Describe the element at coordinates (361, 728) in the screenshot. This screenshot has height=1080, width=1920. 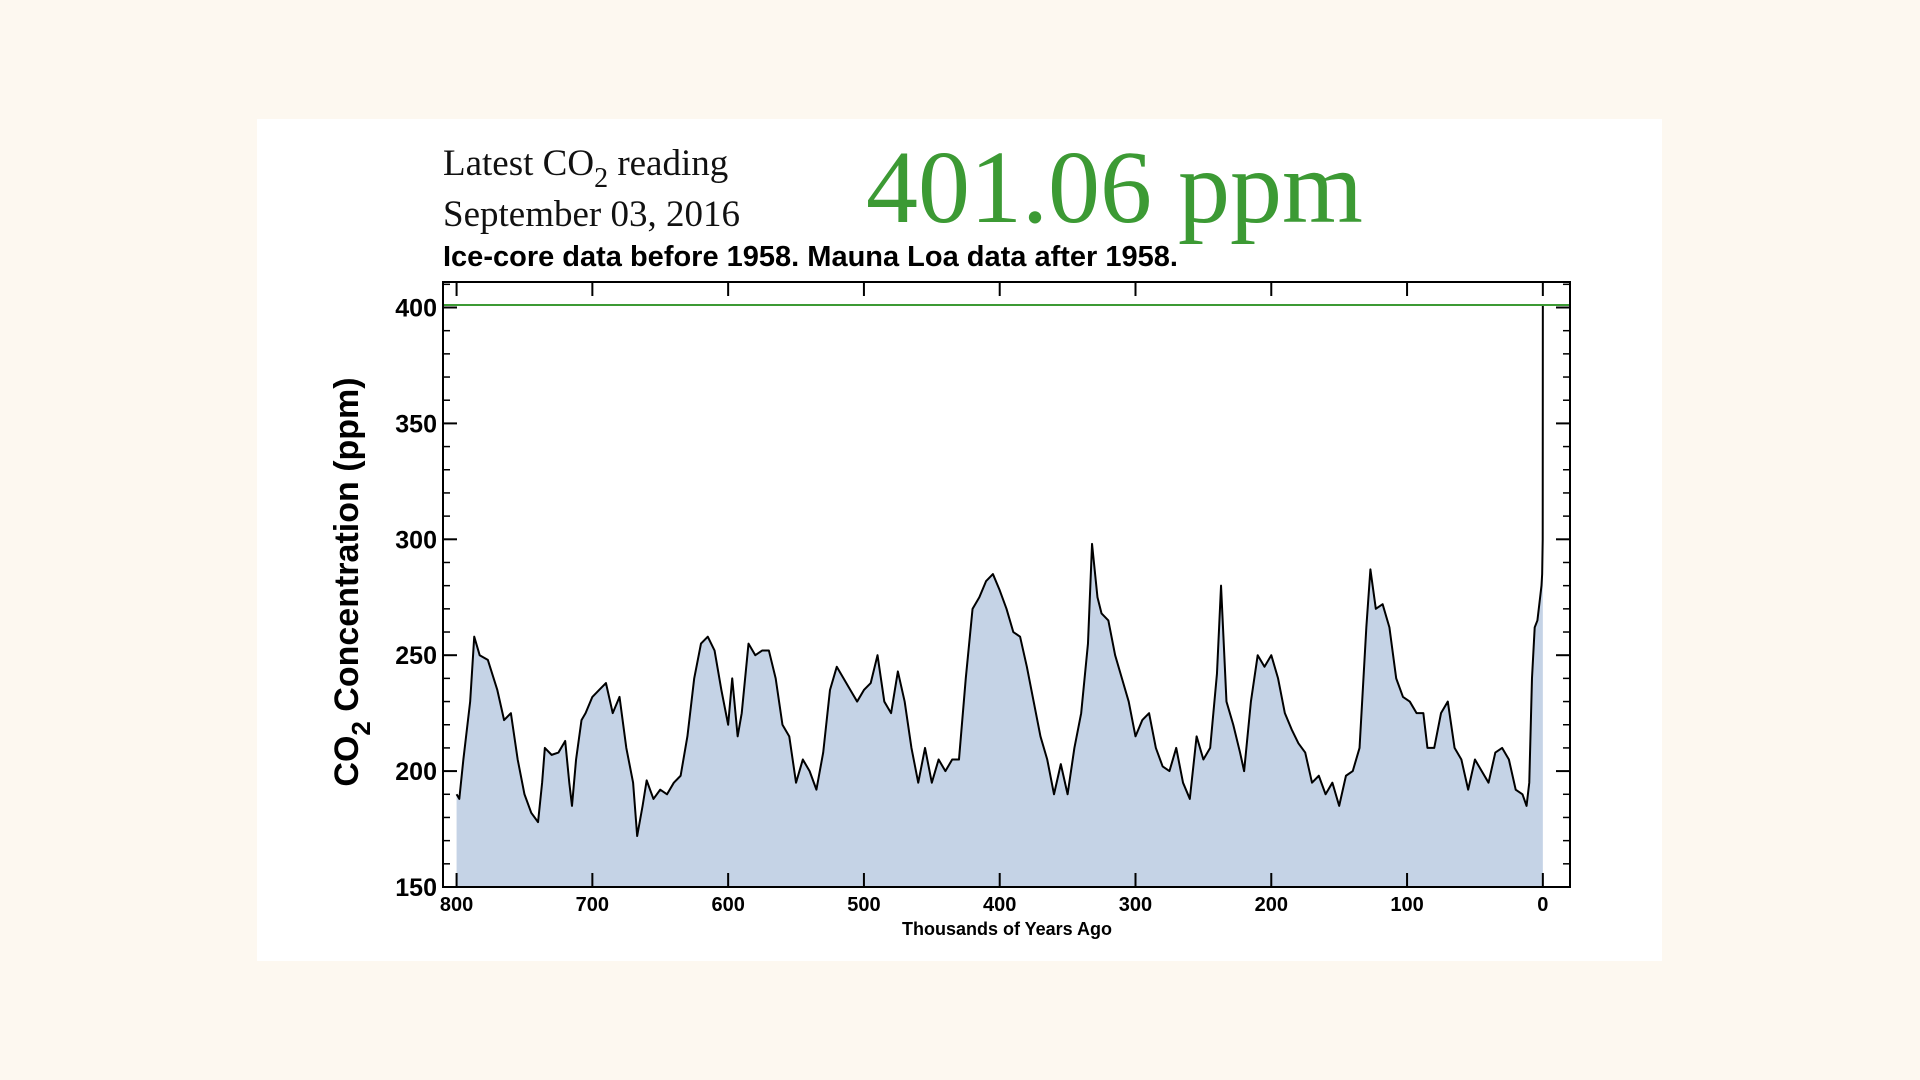
I see `y-label-sub: 2` at that location.